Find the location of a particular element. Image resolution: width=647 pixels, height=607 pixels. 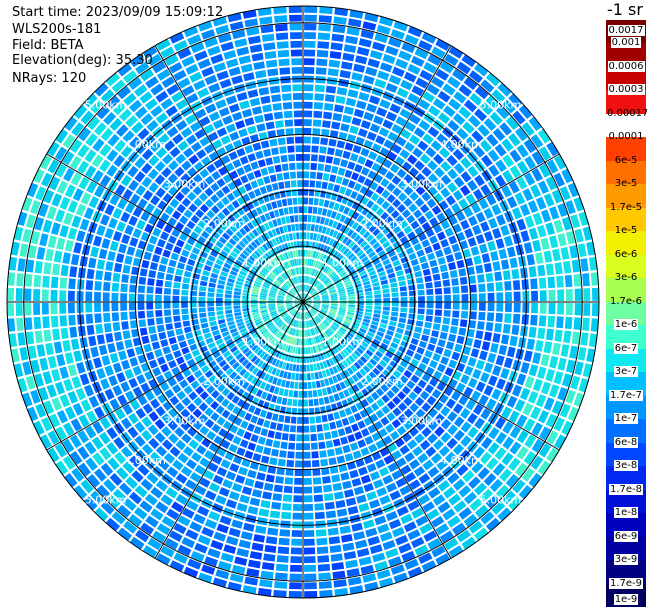

azimuth-spoke is located at coordinates (377, 174).